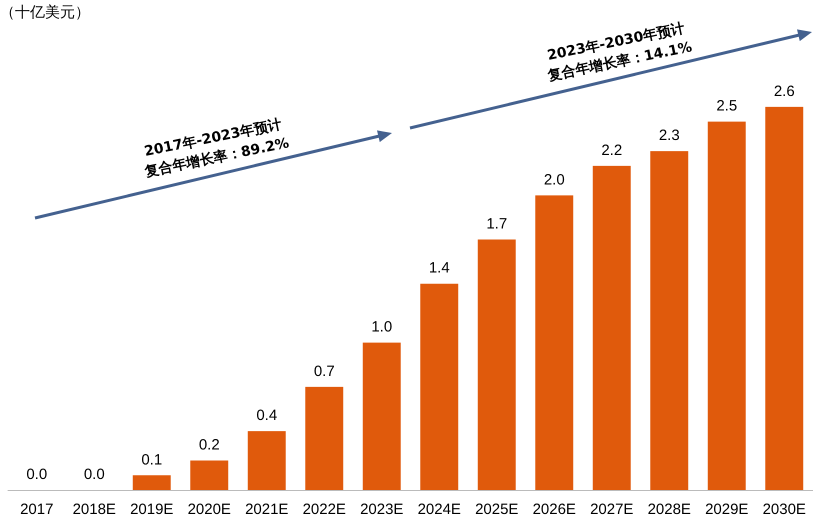  Describe the element at coordinates (324, 509) in the screenshot. I see `x-tick-label: 2022E` at that location.